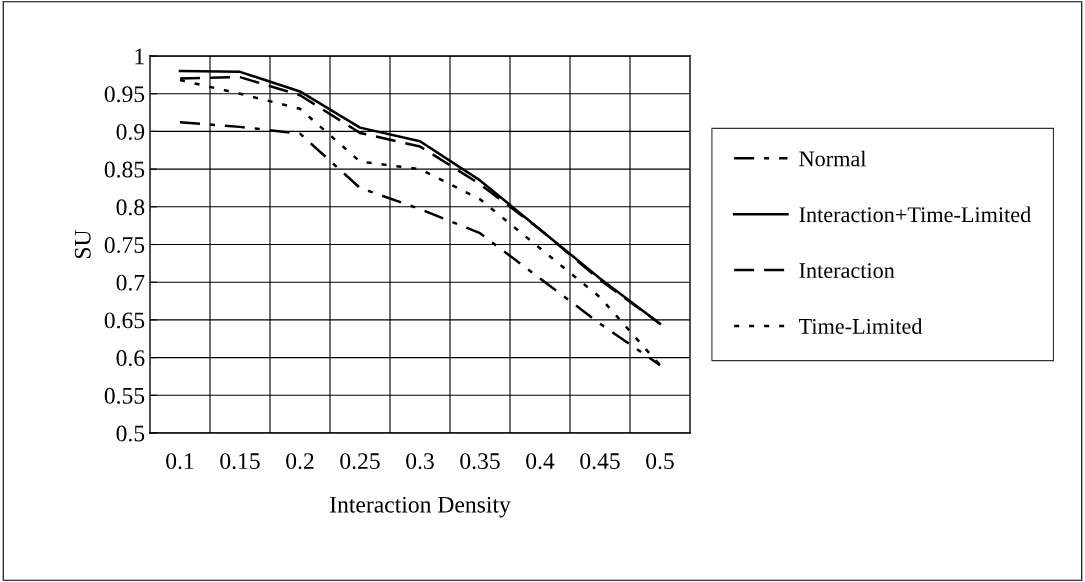 This screenshot has height=582, width=1085. What do you see at coordinates (240, 461) in the screenshot?
I see `x-tick-label: 0.15` at bounding box center [240, 461].